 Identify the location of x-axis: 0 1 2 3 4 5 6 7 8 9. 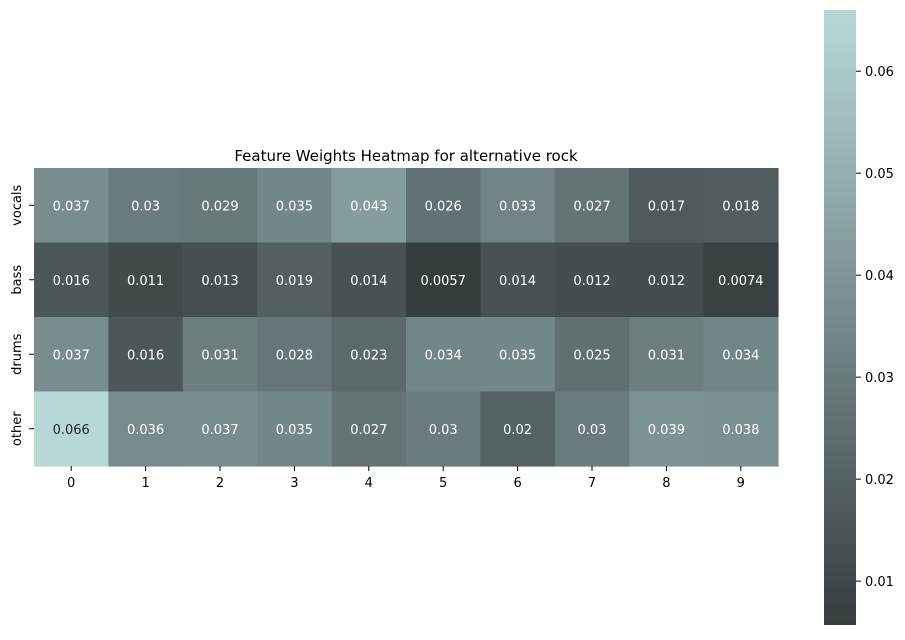
(406, 478).